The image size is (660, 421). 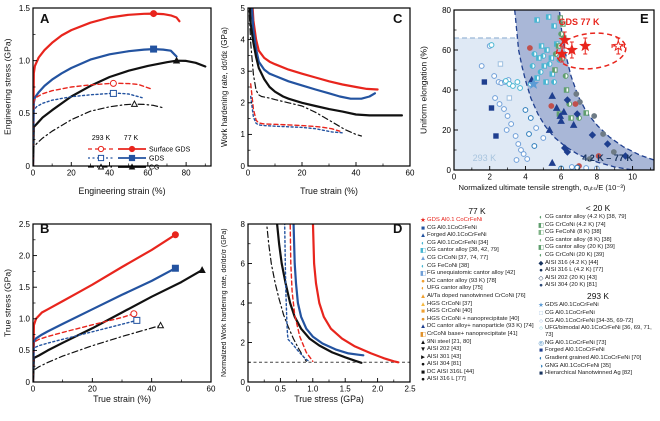 I want to click on legend-item-label: CG Al0.1CoCrFeNi [34], so click(x=458, y=242).